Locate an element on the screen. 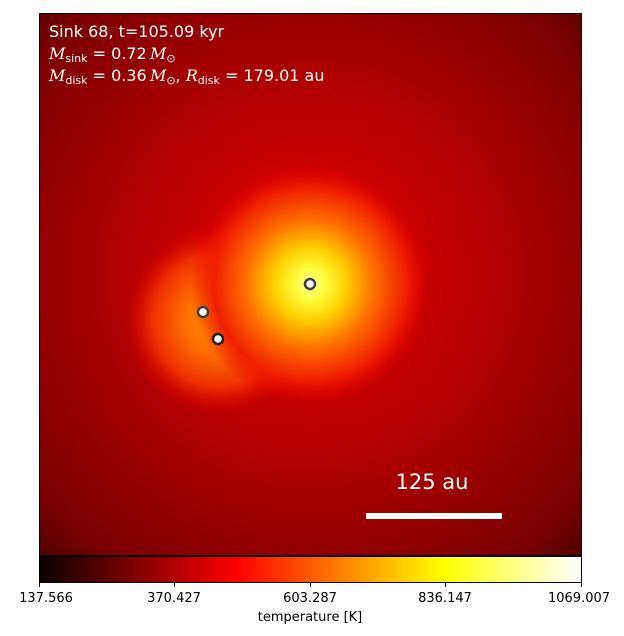 The height and width of the screenshot is (636, 624). colorbar-tick-label: 603.287 is located at coordinates (310, 598).